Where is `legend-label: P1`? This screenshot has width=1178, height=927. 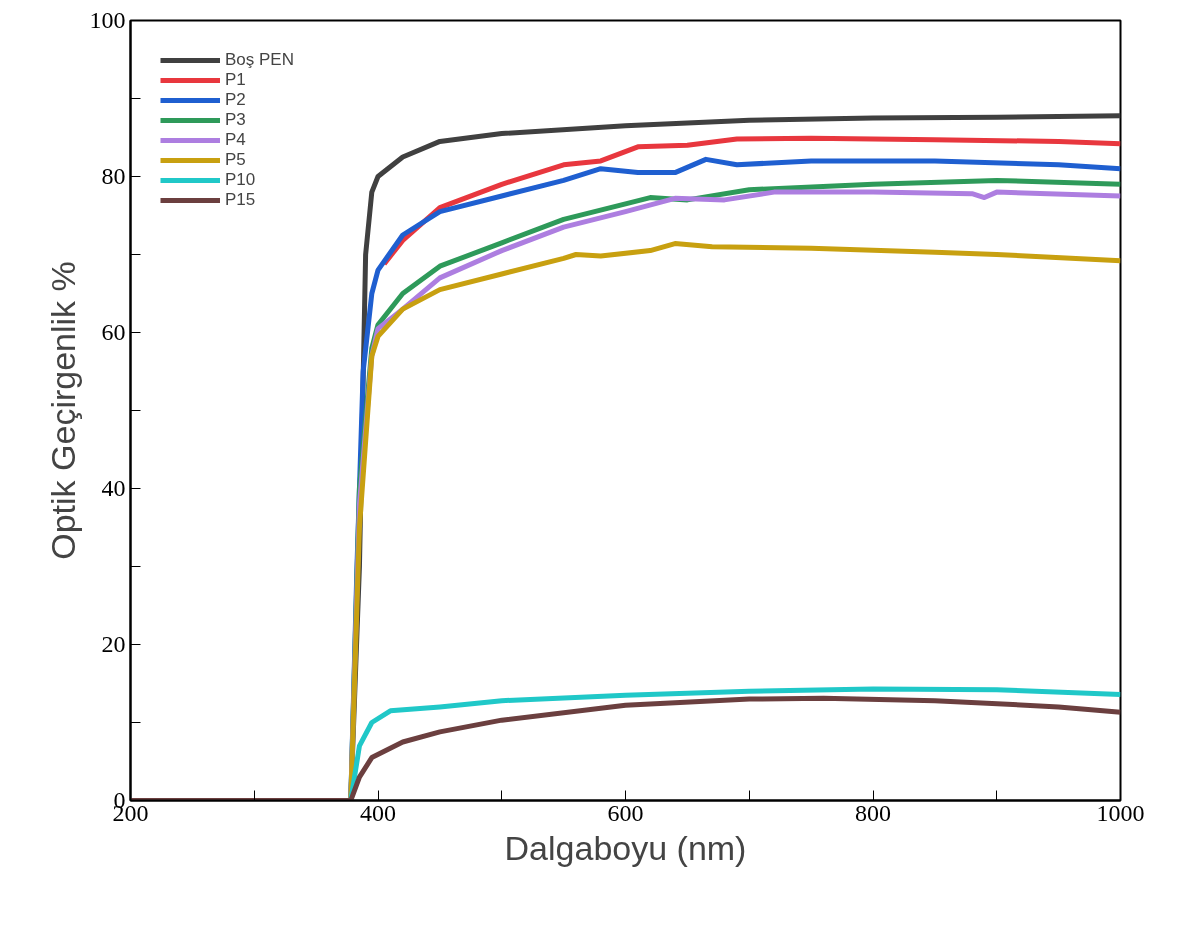 legend-label: P1 is located at coordinates (235, 80).